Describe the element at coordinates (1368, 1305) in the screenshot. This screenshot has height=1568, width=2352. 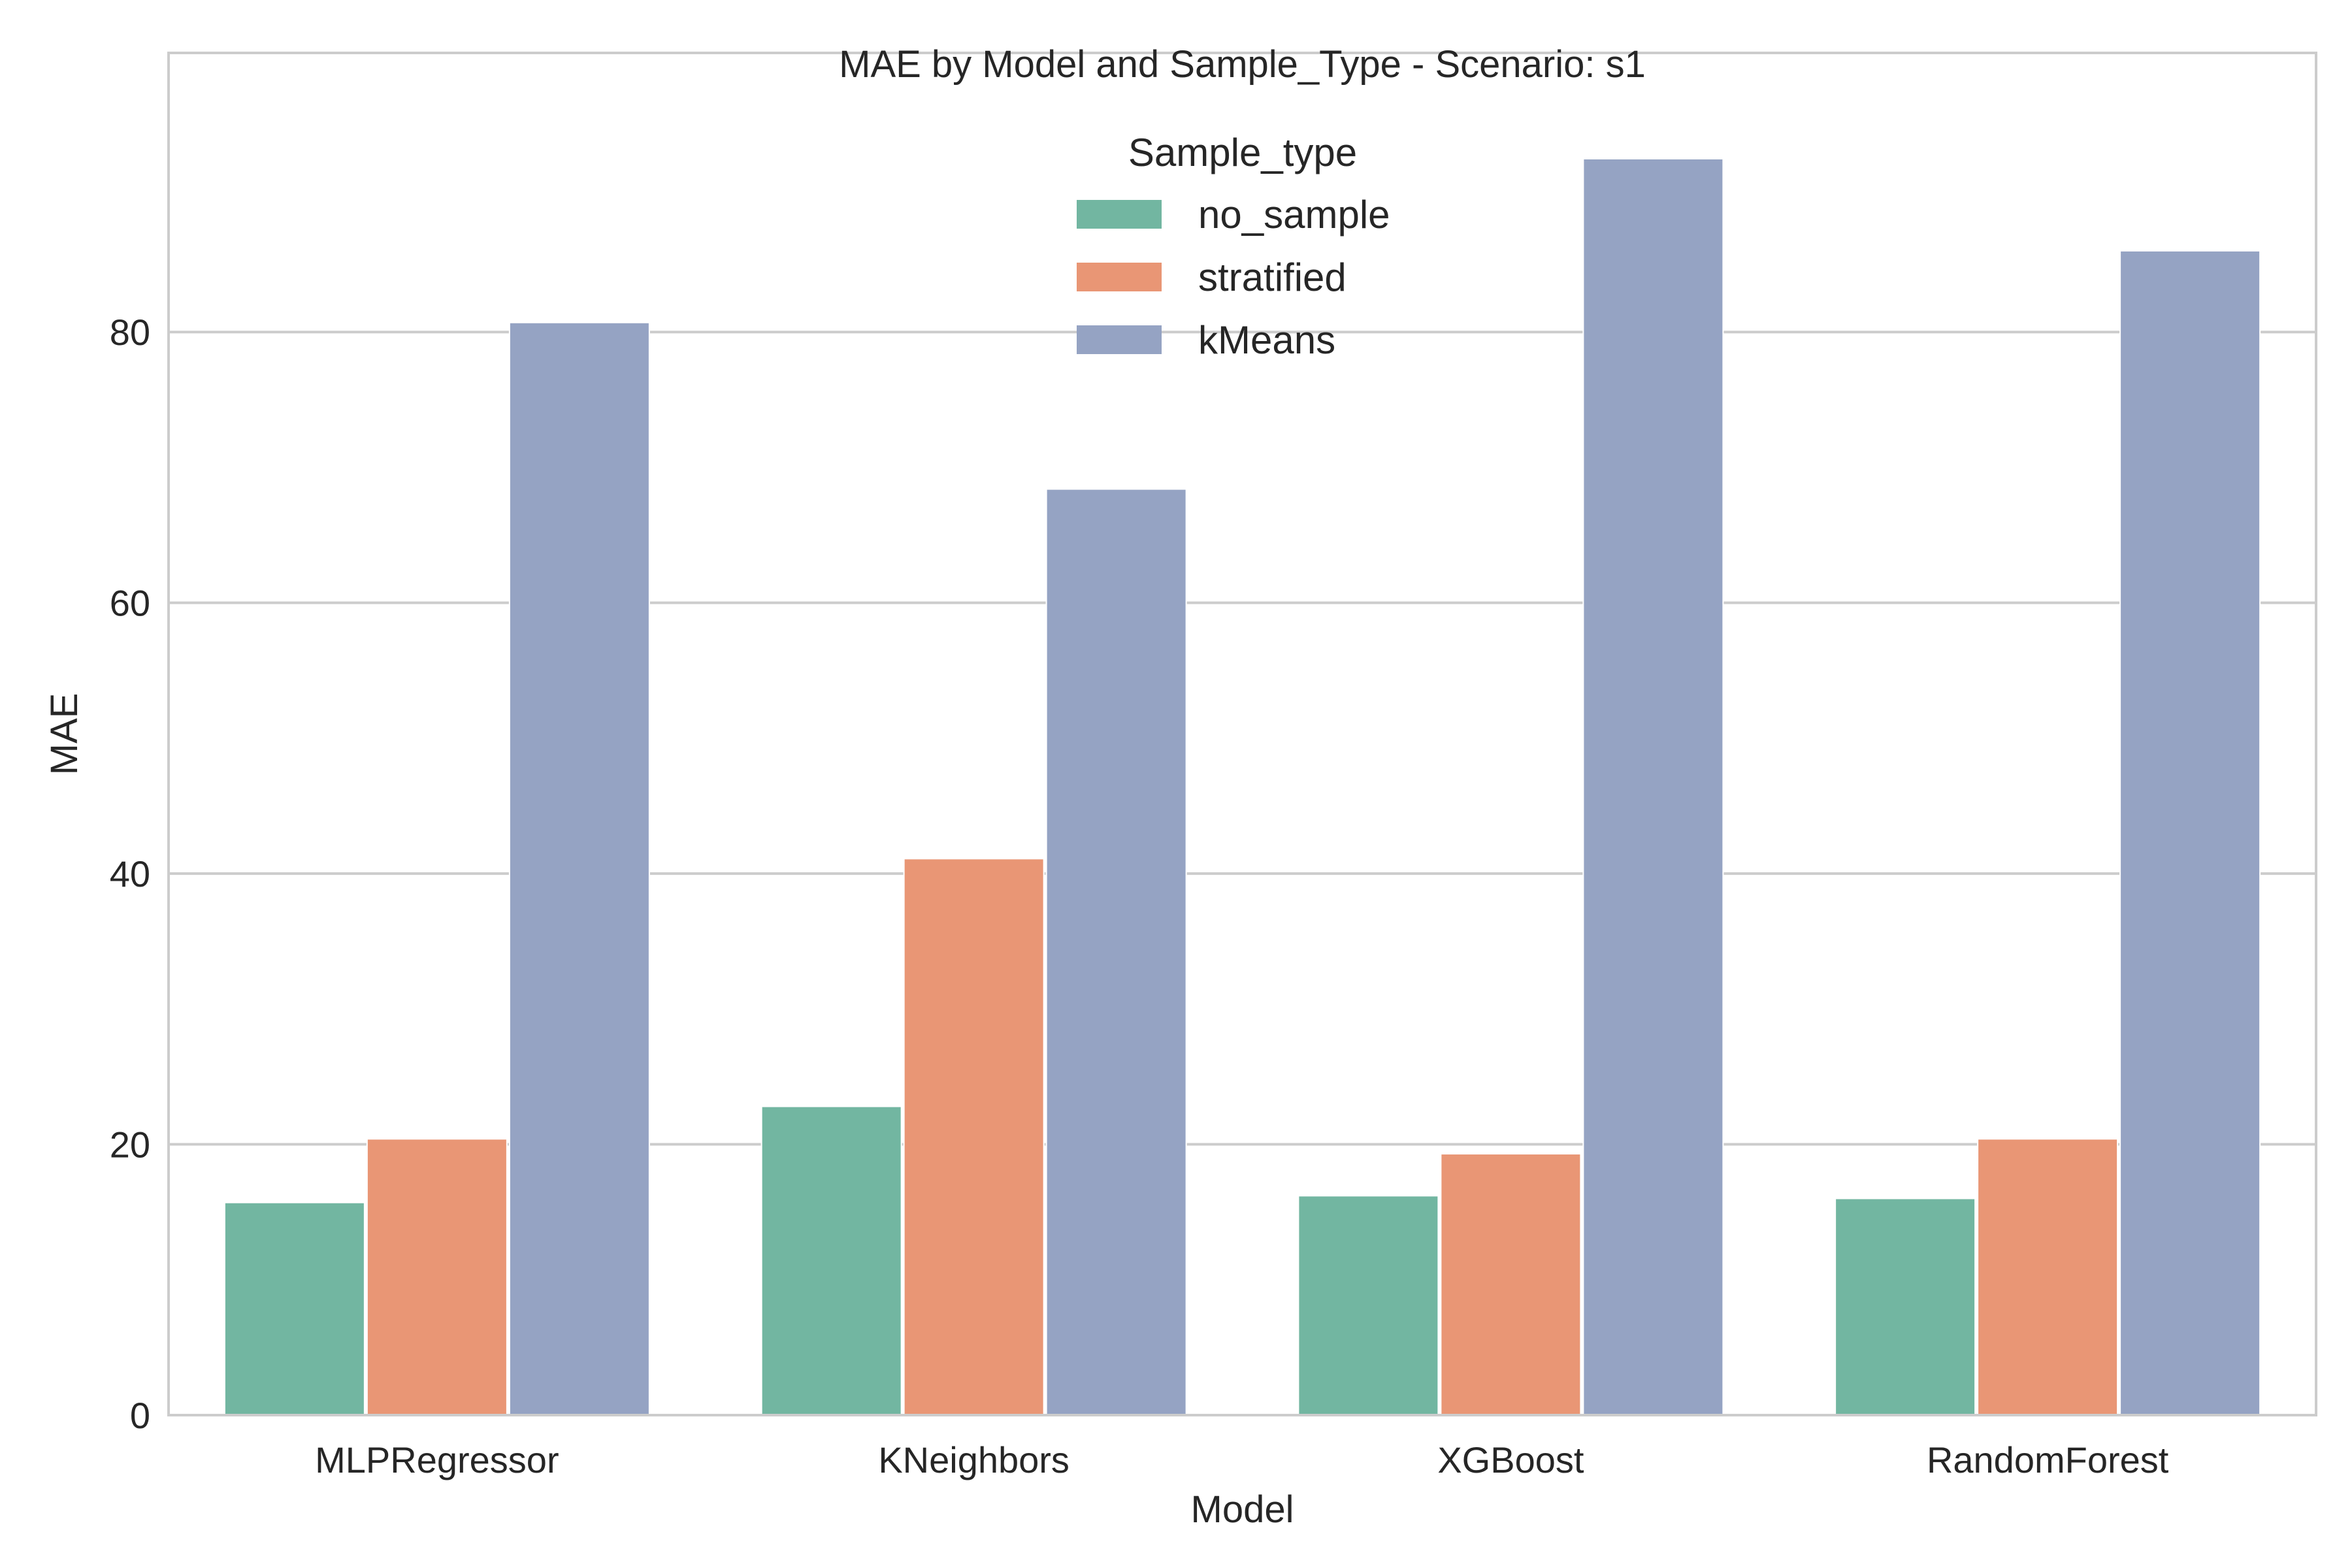
I see `bar-no_sample-XGBoost` at that location.